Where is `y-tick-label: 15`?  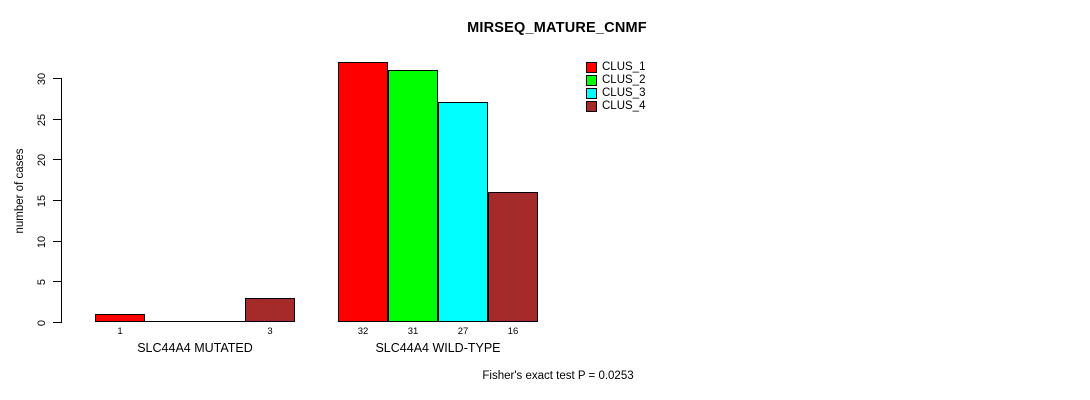 y-tick-label: 15 is located at coordinates (42, 200).